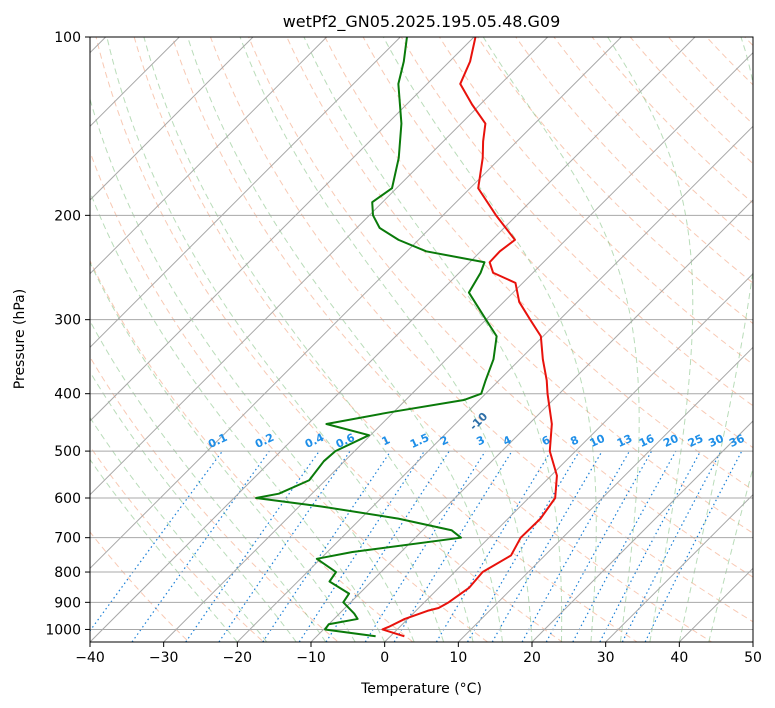 This screenshot has height=708, width=775. I want to click on x-tick-label: −30, so click(164, 658).